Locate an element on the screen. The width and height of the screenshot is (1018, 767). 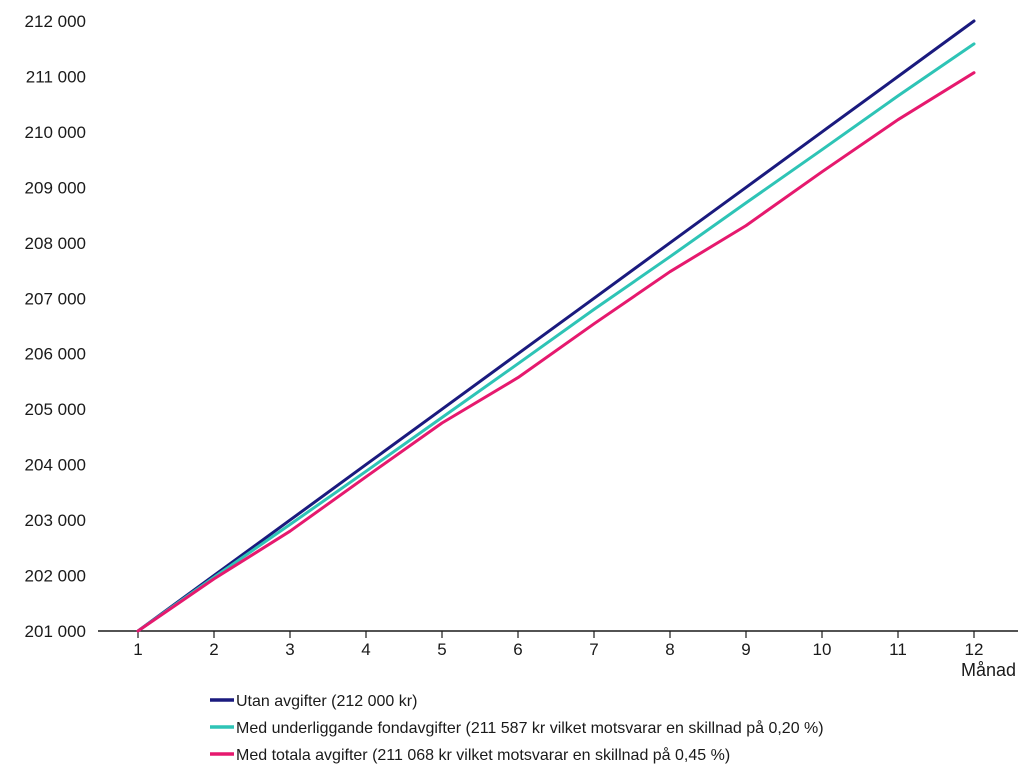
x-tick-label: 10 is located at coordinates (822, 649).